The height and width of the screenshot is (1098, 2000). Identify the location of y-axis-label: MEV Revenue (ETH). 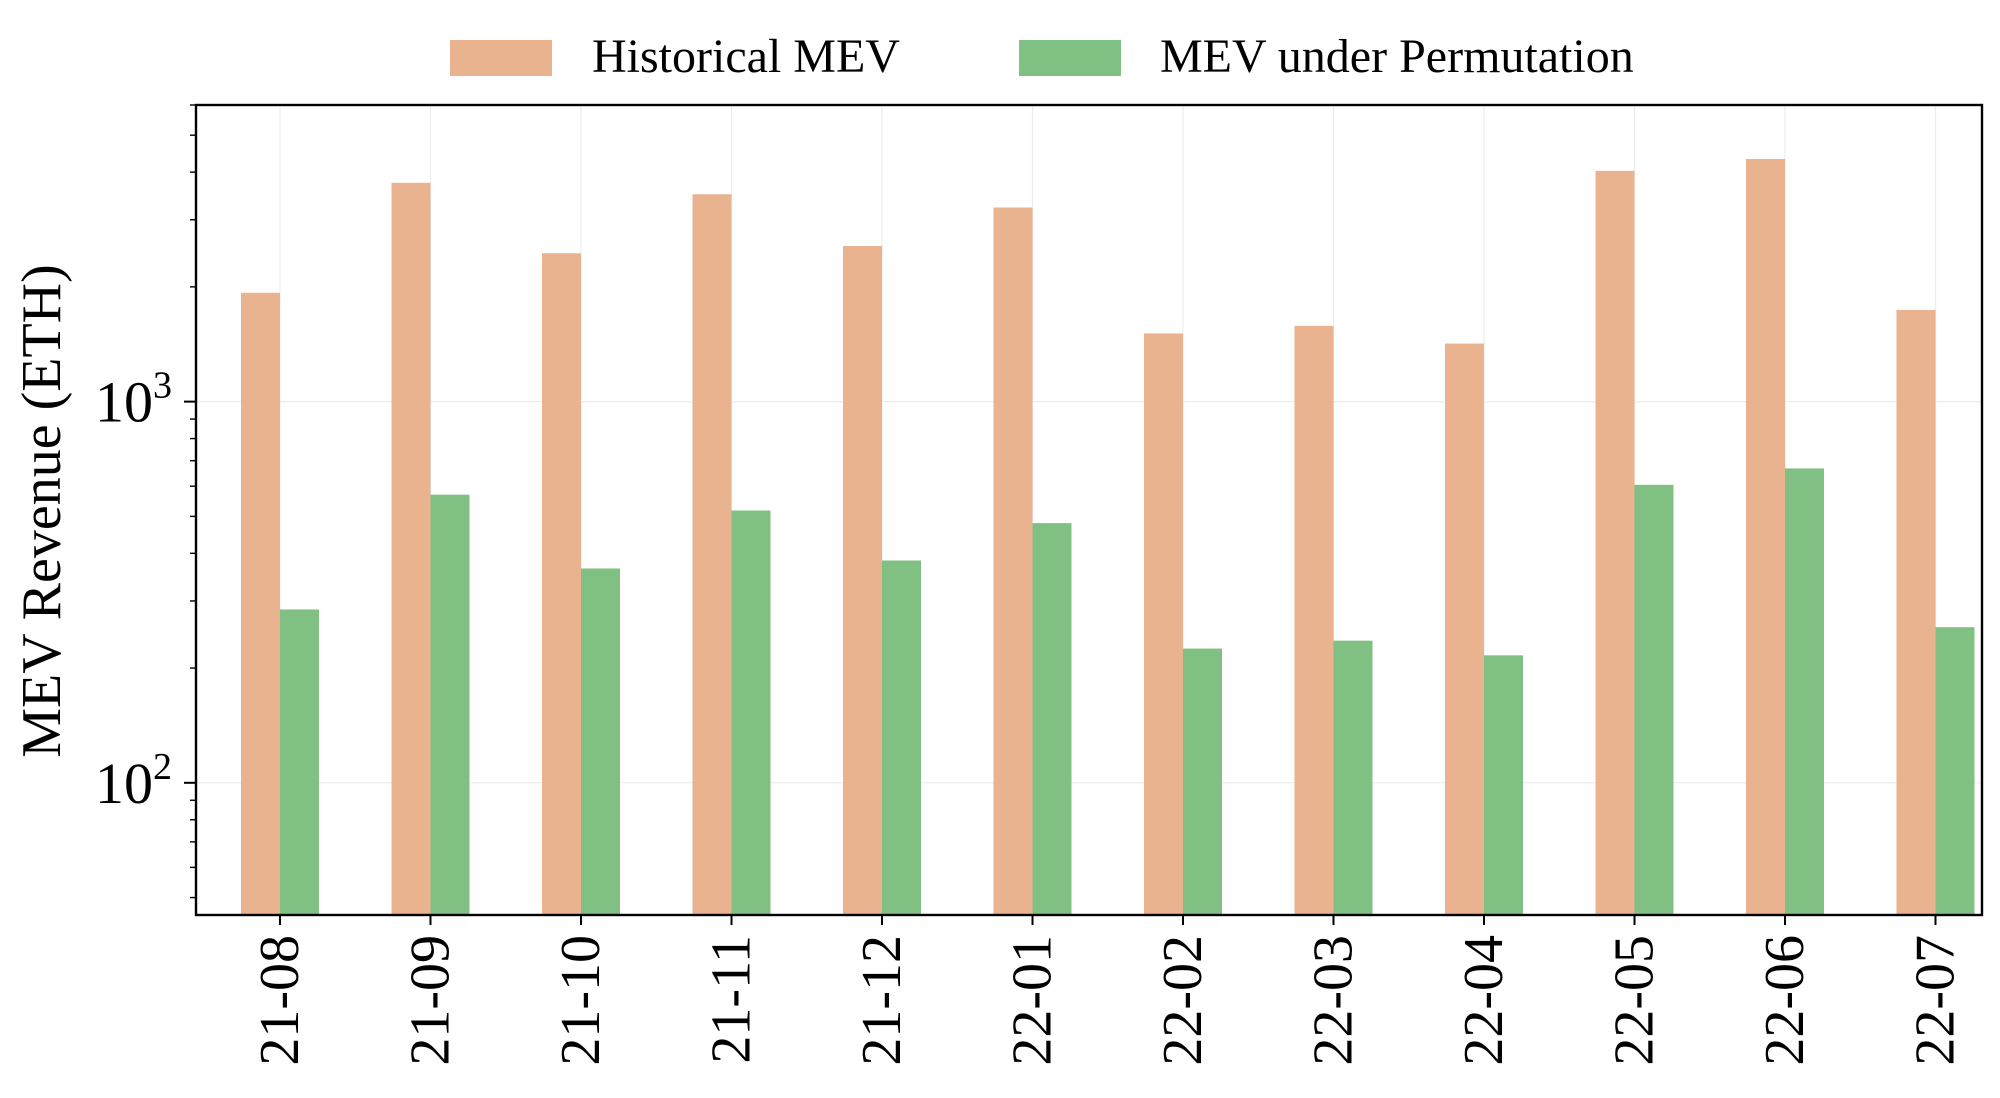
(42, 511).